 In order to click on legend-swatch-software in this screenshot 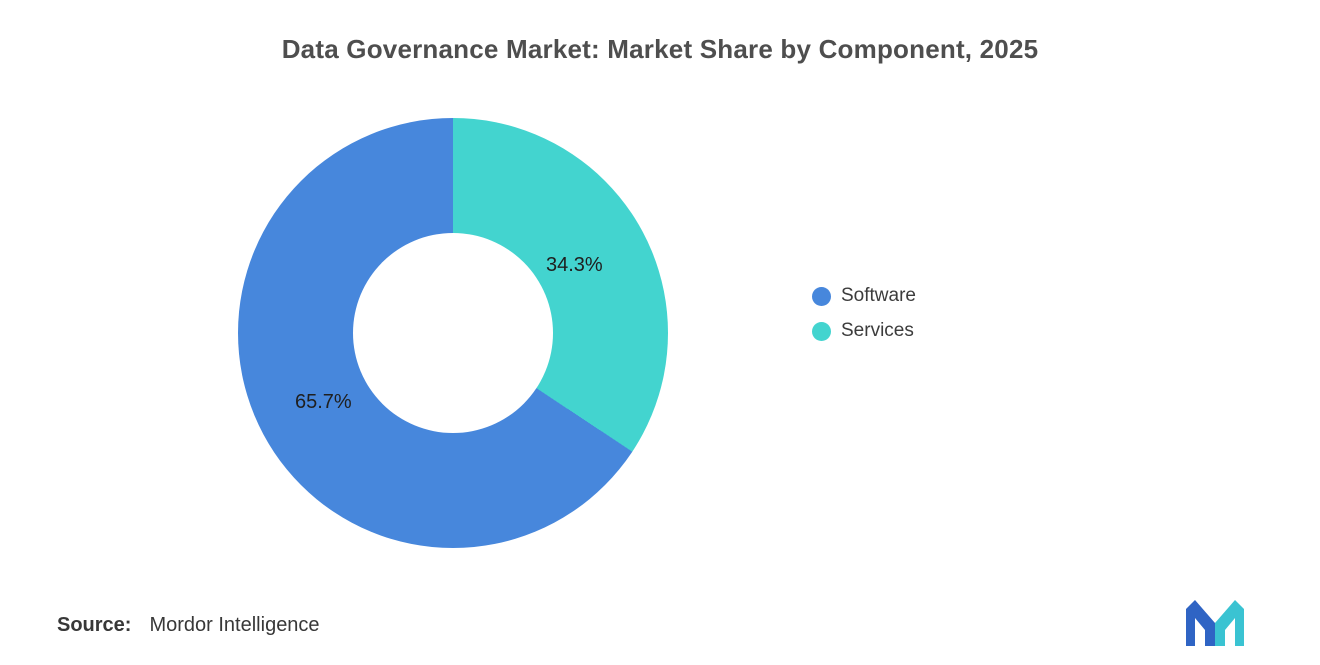, I will do `click(821, 296)`.